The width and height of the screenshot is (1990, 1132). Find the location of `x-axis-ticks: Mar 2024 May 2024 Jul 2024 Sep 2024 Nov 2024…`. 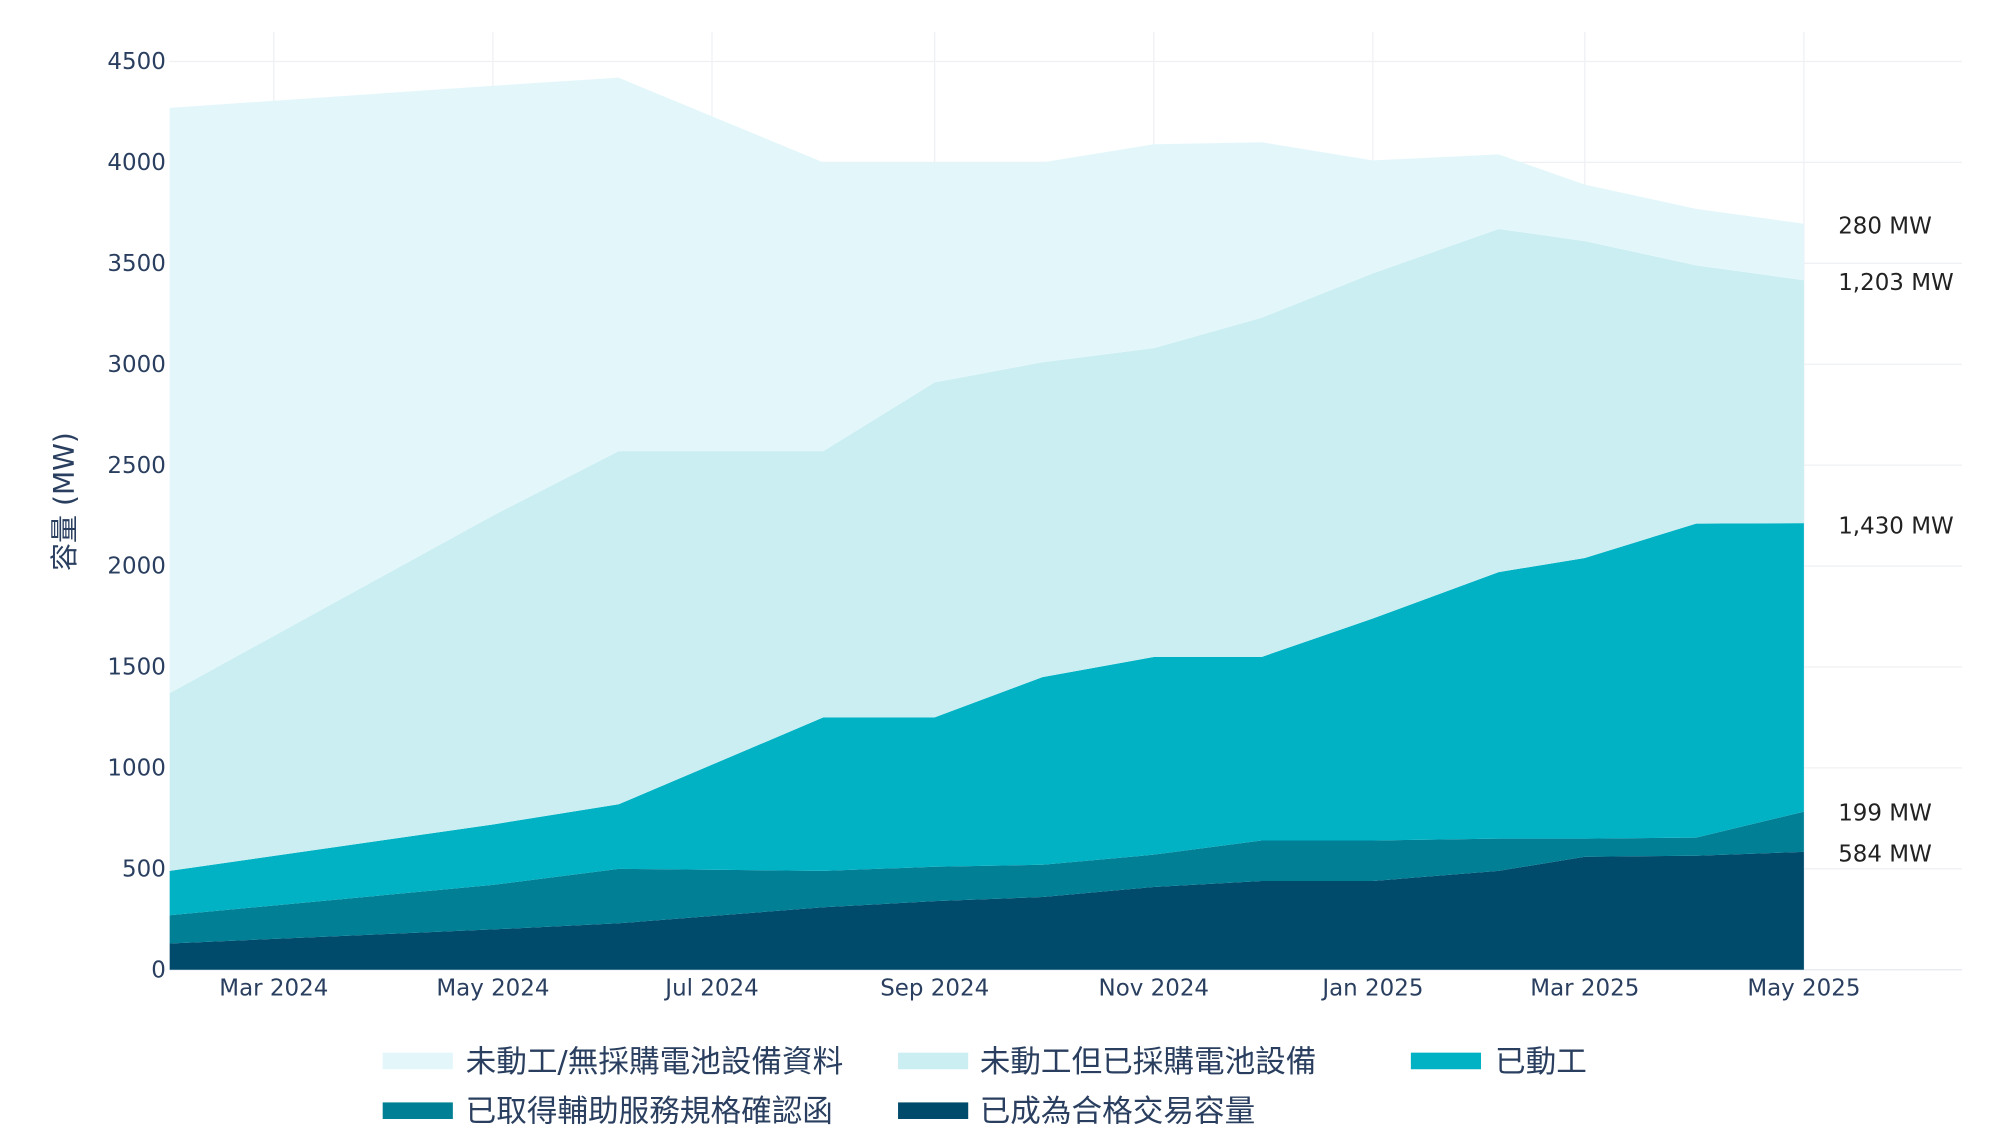

x-axis-ticks: Mar 2024 May 2024 Jul 2024 Sep 2024 Nov 2024… is located at coordinates (1039, 988).